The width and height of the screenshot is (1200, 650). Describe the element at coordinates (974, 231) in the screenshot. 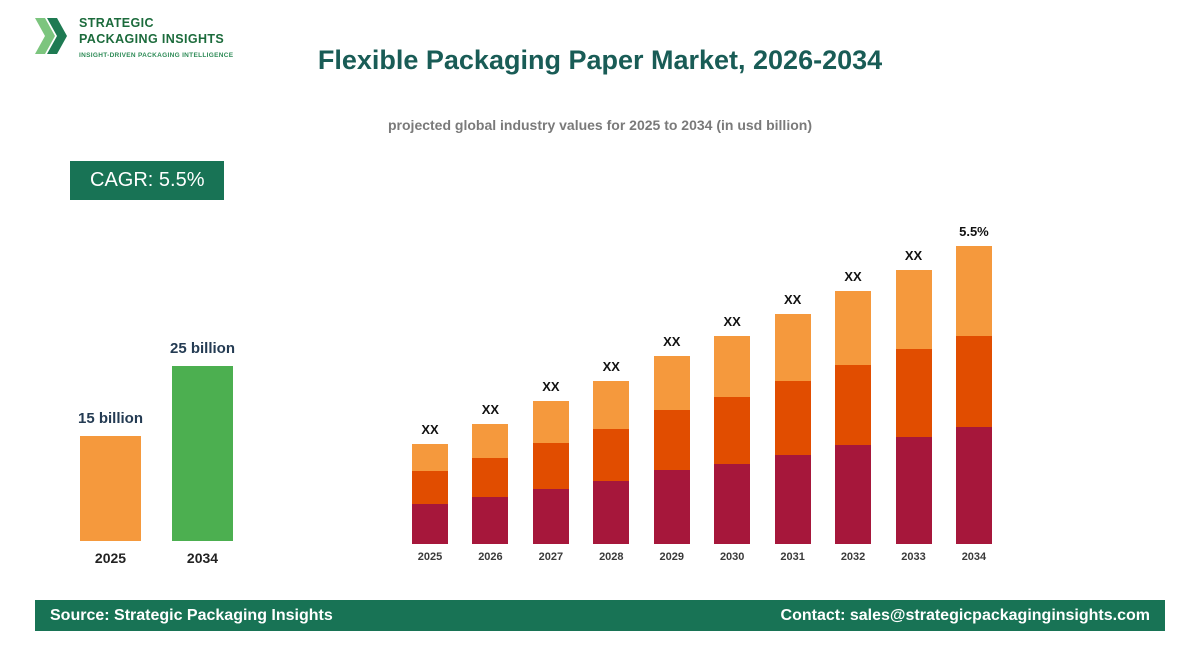

I see `bar-value-label: 5.5%` at that location.